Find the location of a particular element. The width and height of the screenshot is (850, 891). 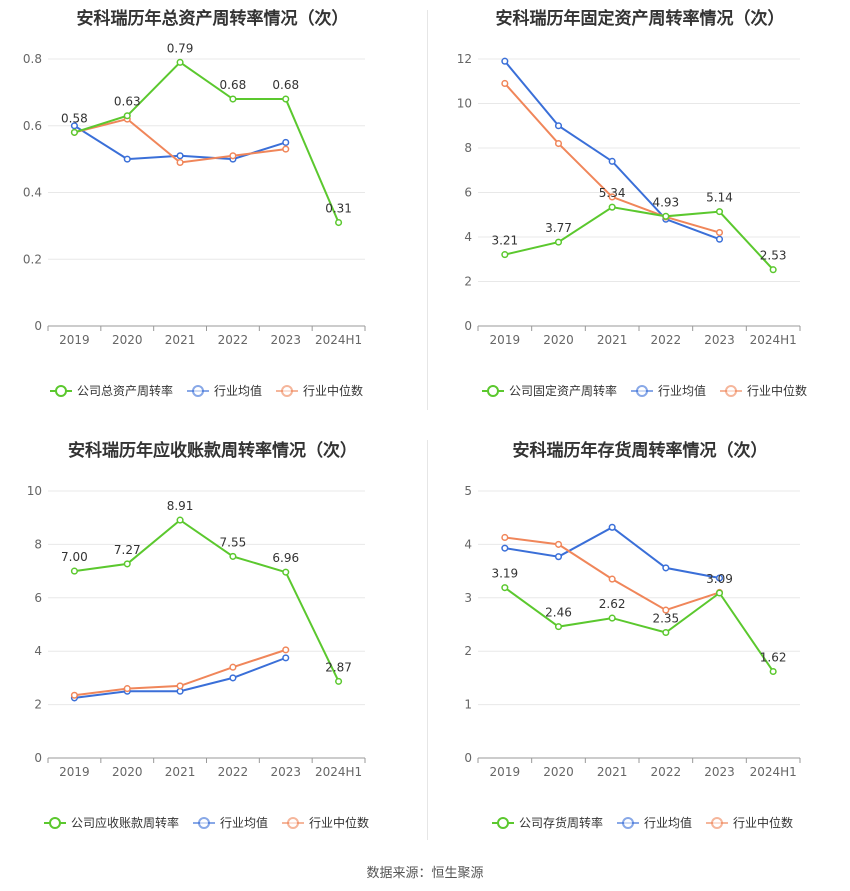

data-label: 2.53 is located at coordinates (773, 256).